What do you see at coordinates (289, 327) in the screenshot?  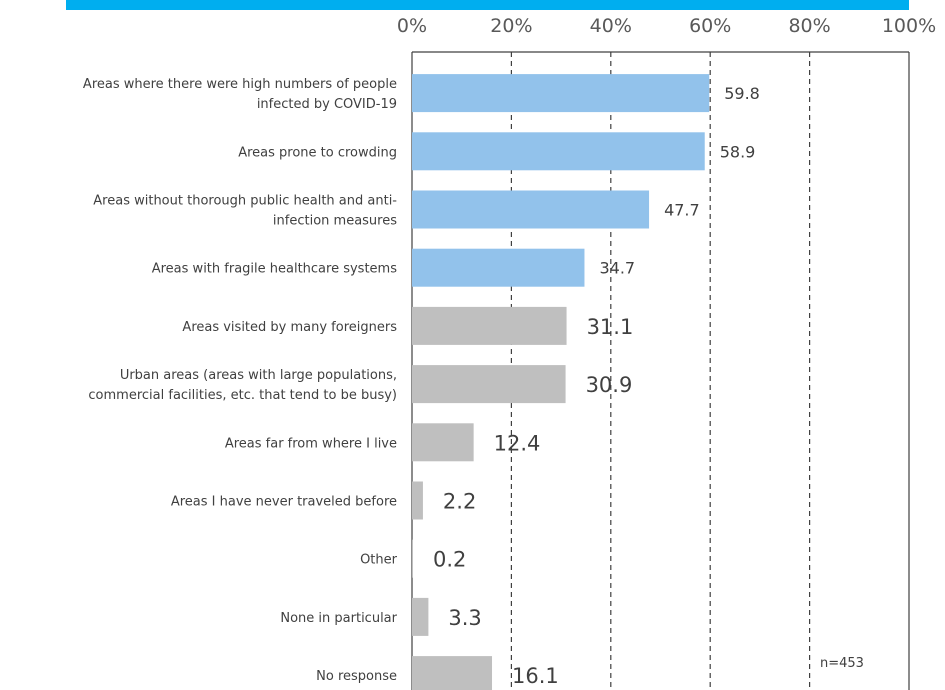 I see `category-label: Areas visited by many foreigners` at bounding box center [289, 327].